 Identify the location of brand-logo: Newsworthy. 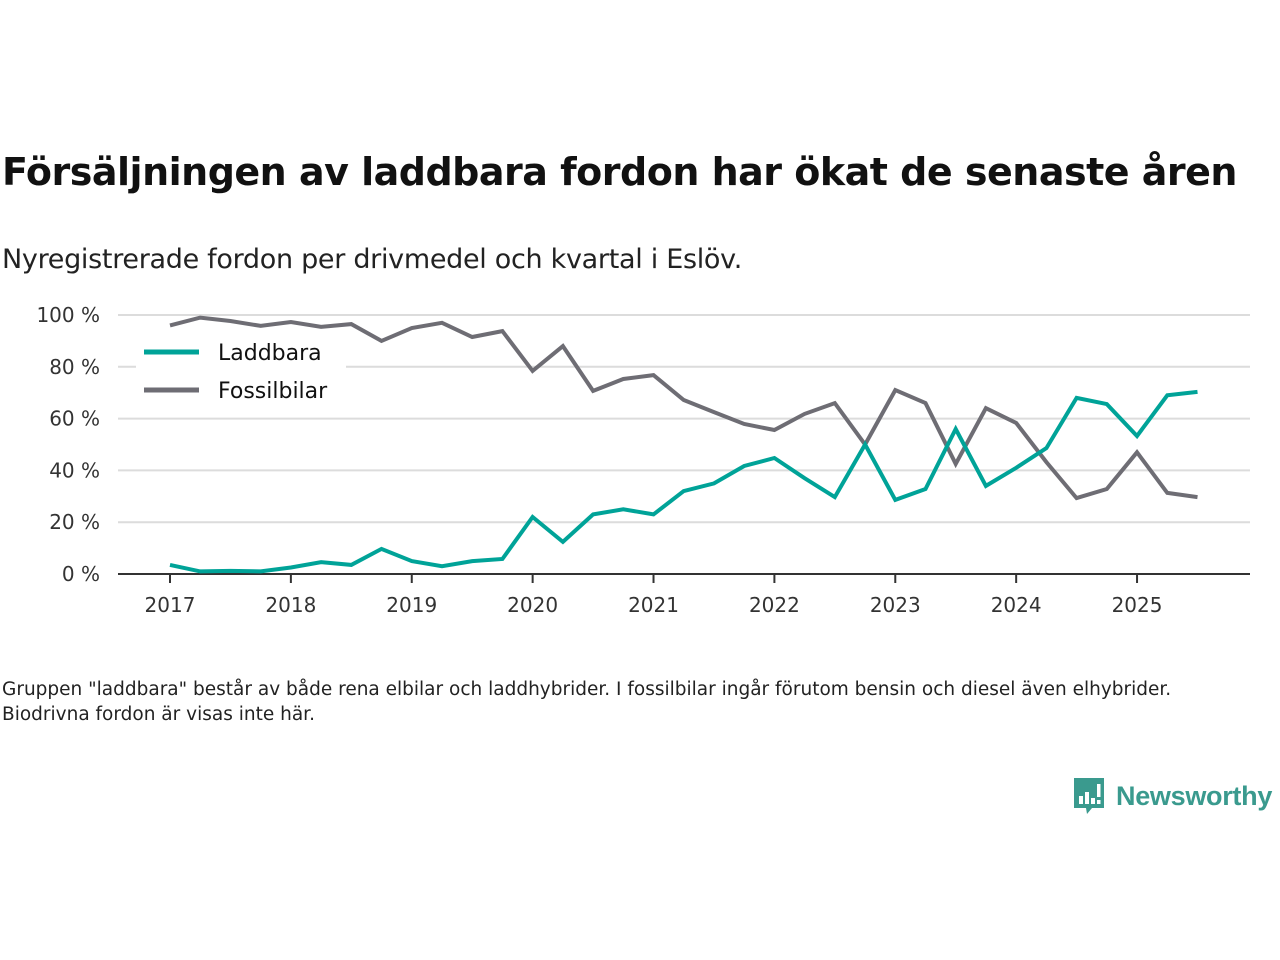
(1172, 796).